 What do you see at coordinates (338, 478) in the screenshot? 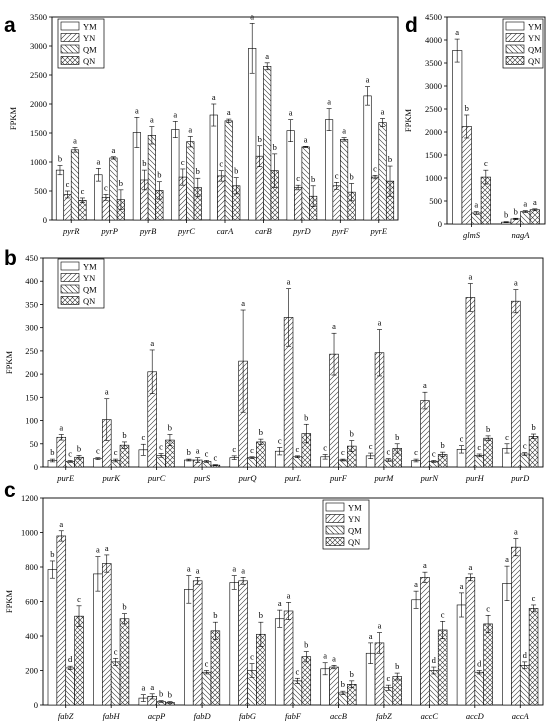
I see `x-category-label: purF` at bounding box center [338, 478].